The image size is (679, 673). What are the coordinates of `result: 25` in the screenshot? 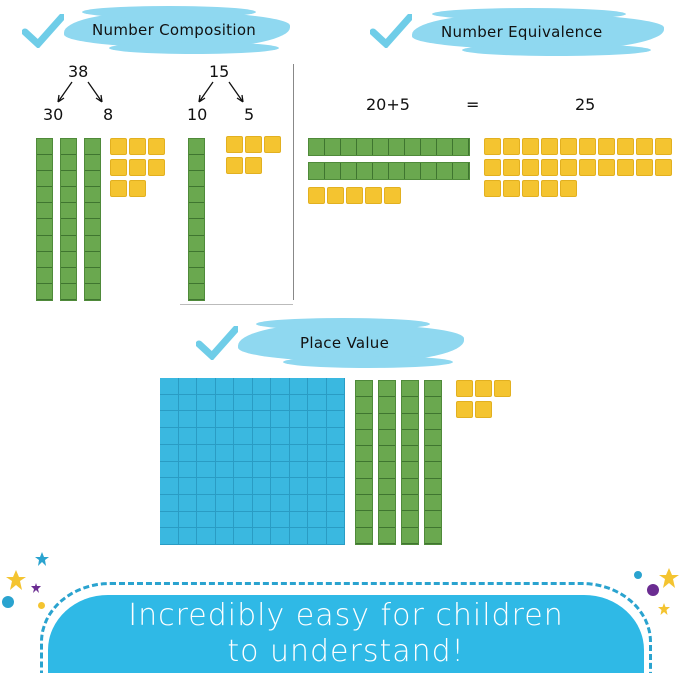 It's located at (585, 104).